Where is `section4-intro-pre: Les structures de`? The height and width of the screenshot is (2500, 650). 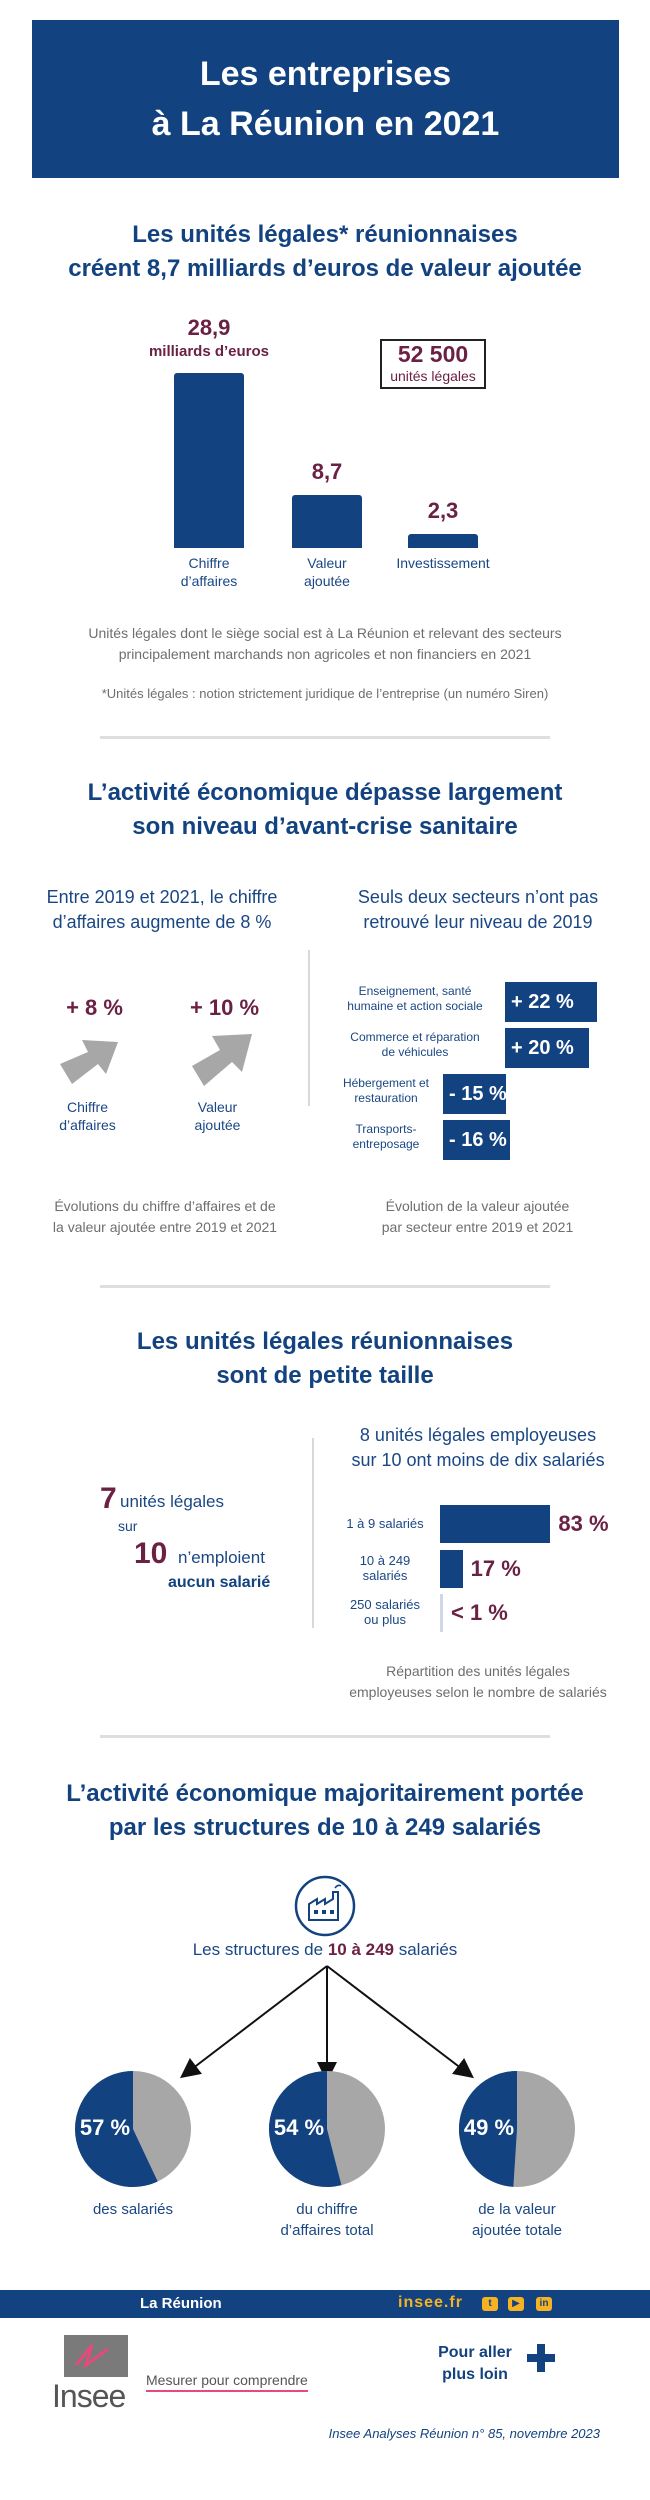 section4-intro-pre: Les structures de is located at coordinates (260, 1949).